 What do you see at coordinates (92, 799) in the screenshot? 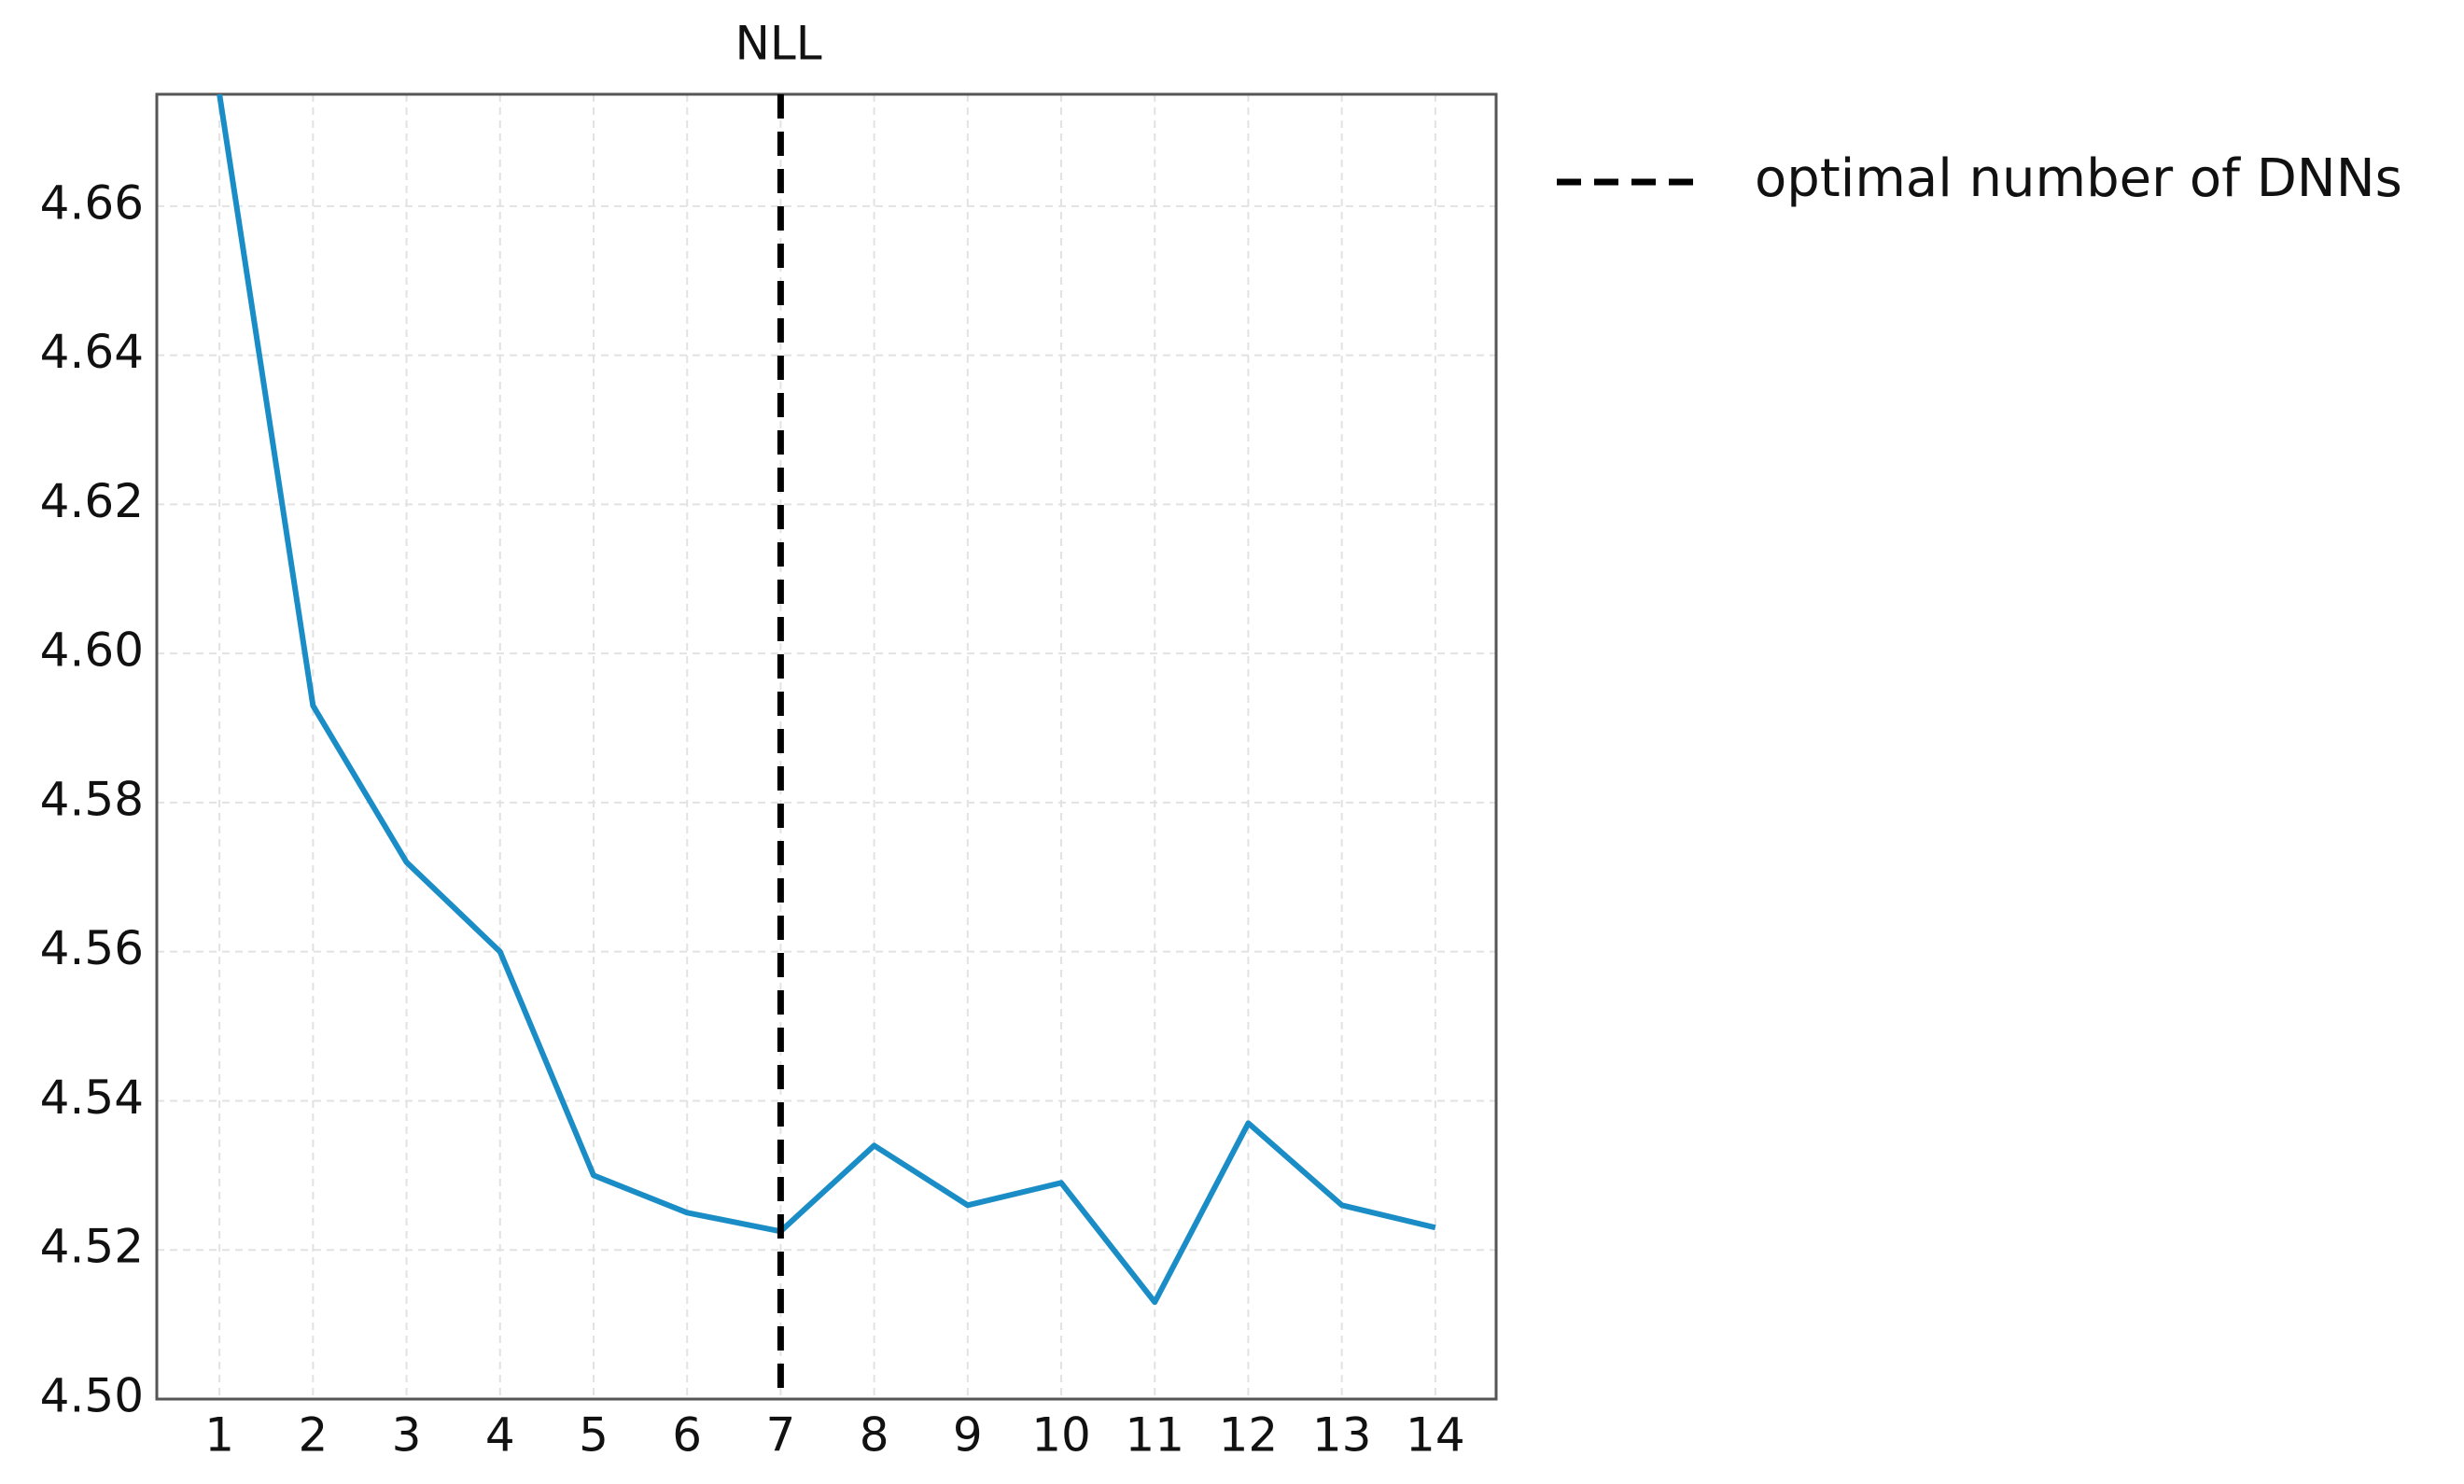
I see `y-tick-label: 4.58` at bounding box center [92, 799].